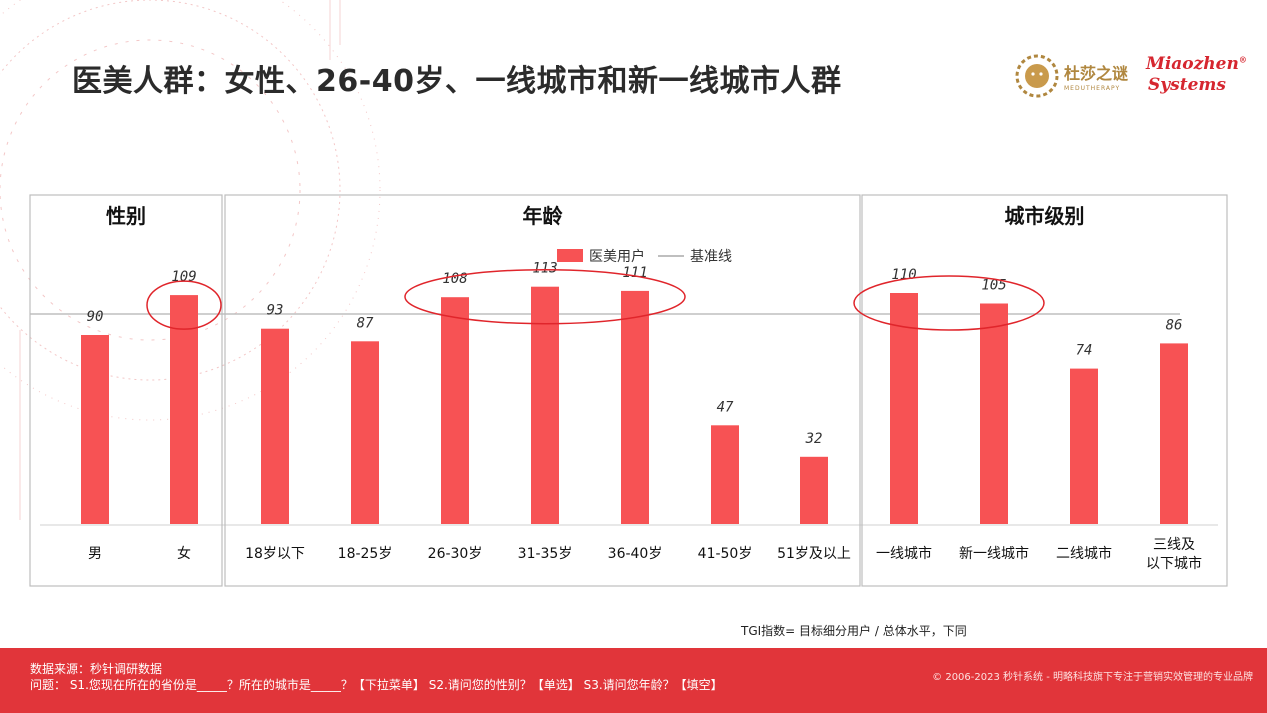 This screenshot has width=1267, height=713. Describe the element at coordinates (275, 554) in the screenshot. I see `category-label: 18岁以下` at that location.